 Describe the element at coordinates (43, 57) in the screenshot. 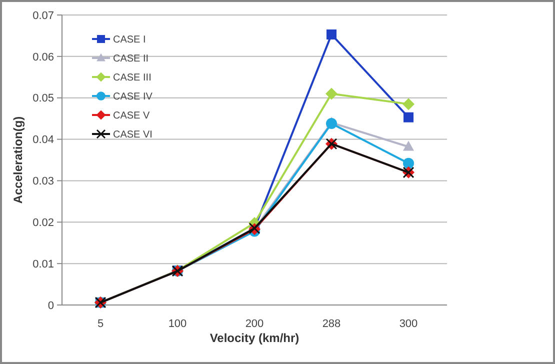

I see `y-tick-label: 0.06` at that location.